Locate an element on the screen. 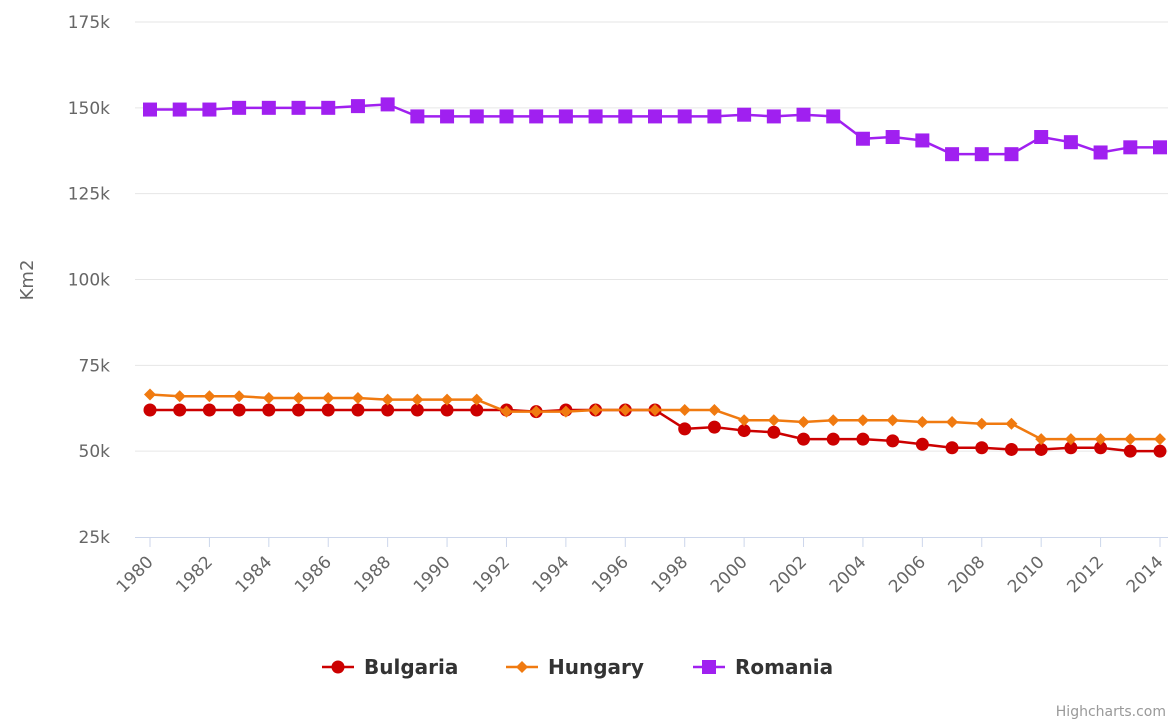 This screenshot has height=721, width=1168. legend-item-romania: Romania is located at coordinates (763, 667).